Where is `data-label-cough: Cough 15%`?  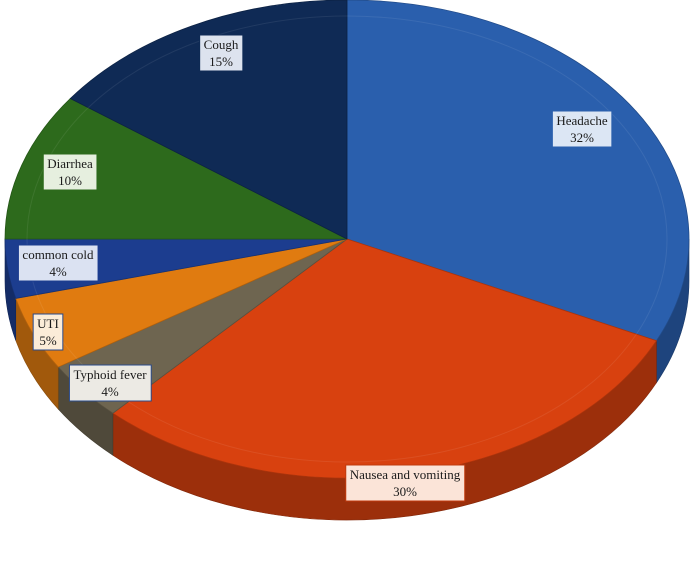
data-label-cough: Cough 15% is located at coordinates (221, 53).